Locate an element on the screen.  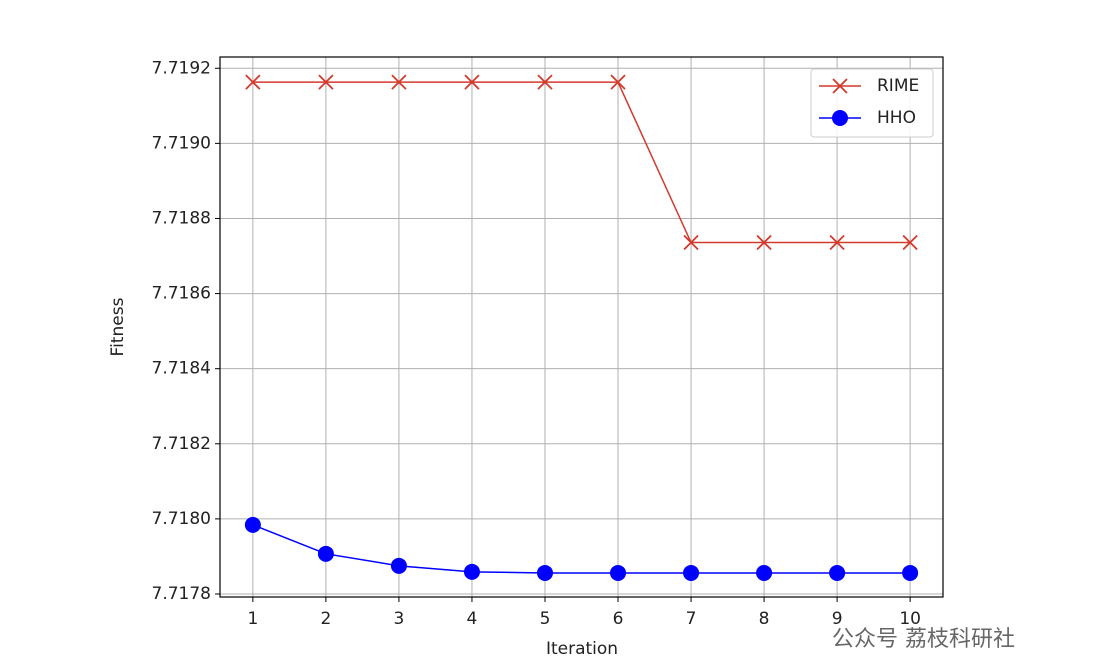
x-tick-label: 7 is located at coordinates (691, 619).